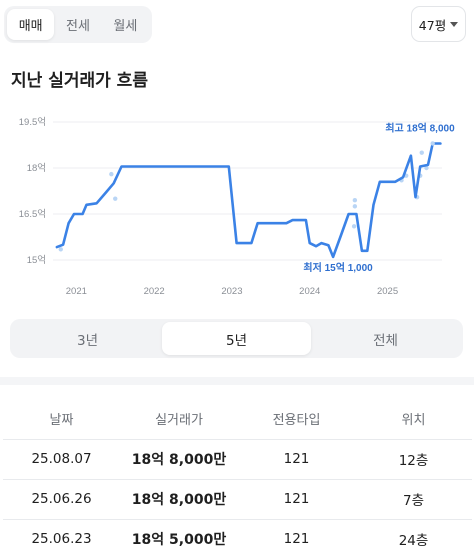 This screenshot has height=554, width=474. I want to click on table-row: 25.06.23 18억 5,000만 121 24층, so click(237, 536).